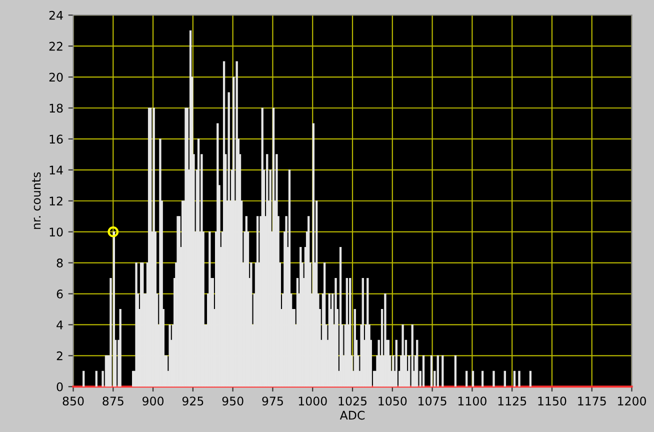 The width and height of the screenshot is (654, 432). Describe the element at coordinates (233, 401) in the screenshot. I see `x-tick-label: 950` at that location.